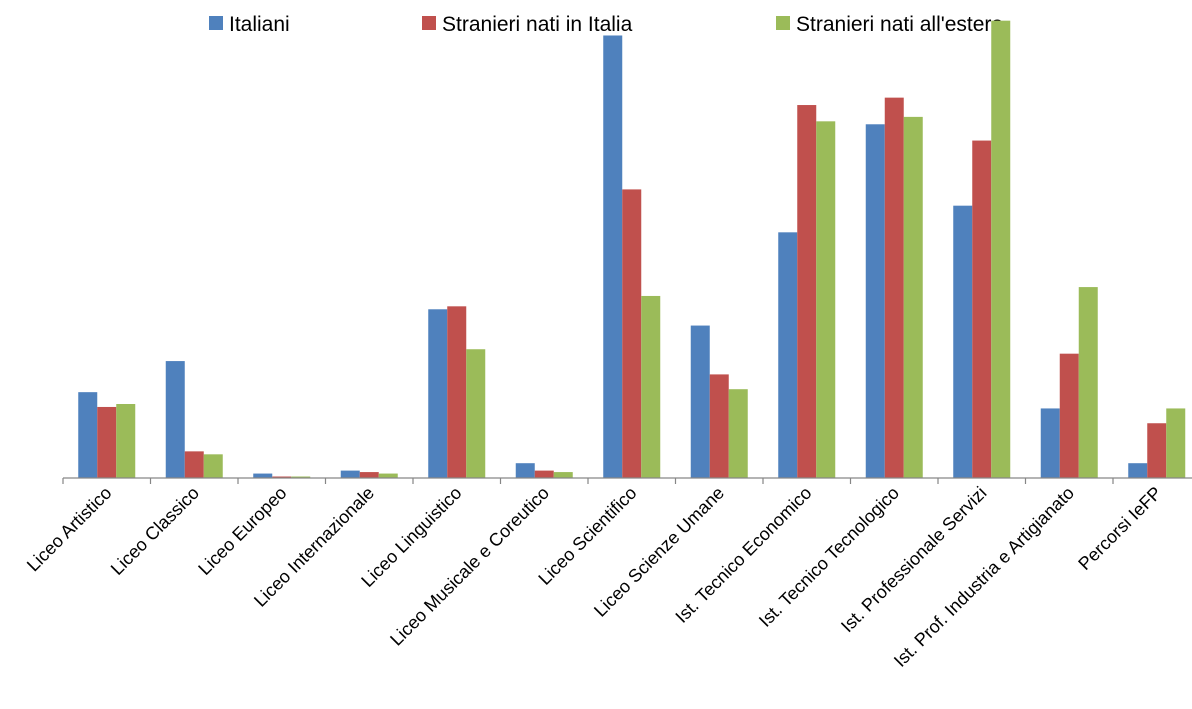 The width and height of the screenshot is (1192, 709). What do you see at coordinates (469, 566) in the screenshot?
I see `x-tick-label-6: Liceo Musicale e Coreutico` at bounding box center [469, 566].